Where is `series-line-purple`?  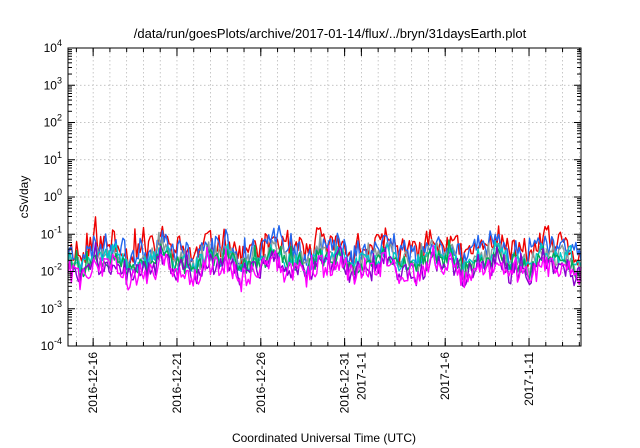
series-line-purple is located at coordinates (324, 264).